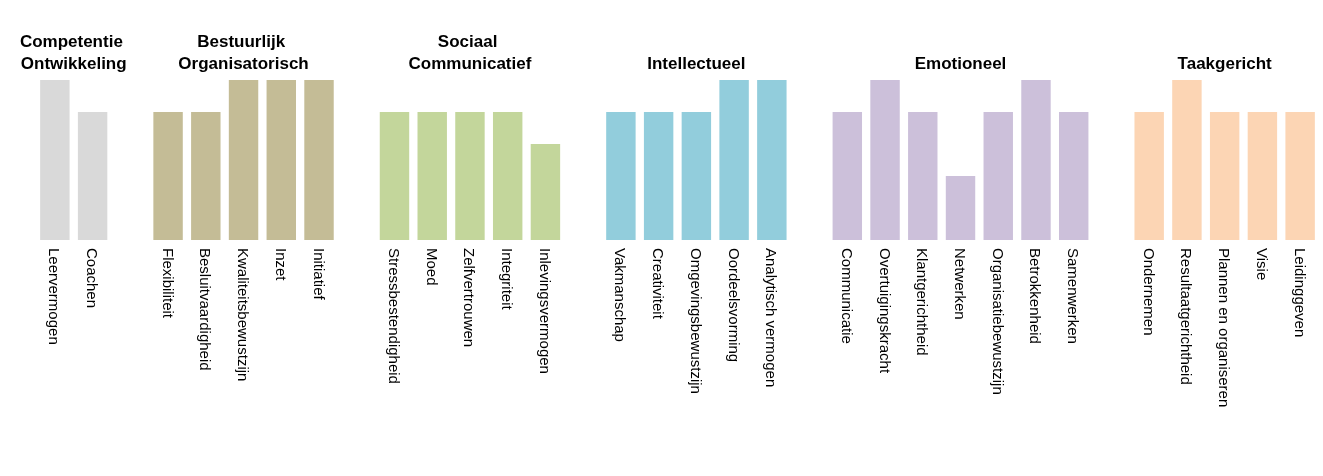 Image resolution: width=1323 pixels, height=476 pixels. I want to click on x-tick-label: Vakmanschap, so click(621, 295).